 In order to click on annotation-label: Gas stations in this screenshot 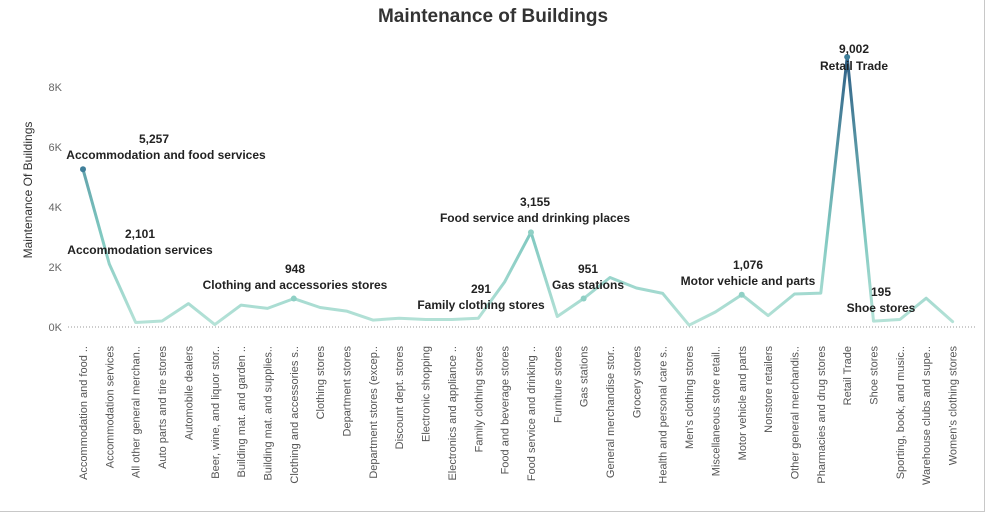, I will do `click(588, 285)`.